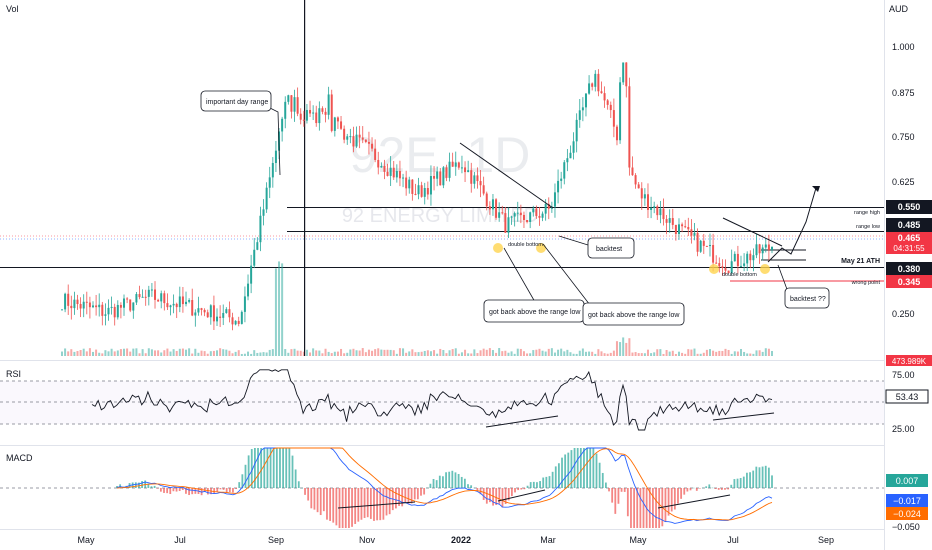 Image resolution: width=932 pixels, height=550 pixels. Describe the element at coordinates (907, 396) in the screenshot. I see `rsi-badge` at that location.